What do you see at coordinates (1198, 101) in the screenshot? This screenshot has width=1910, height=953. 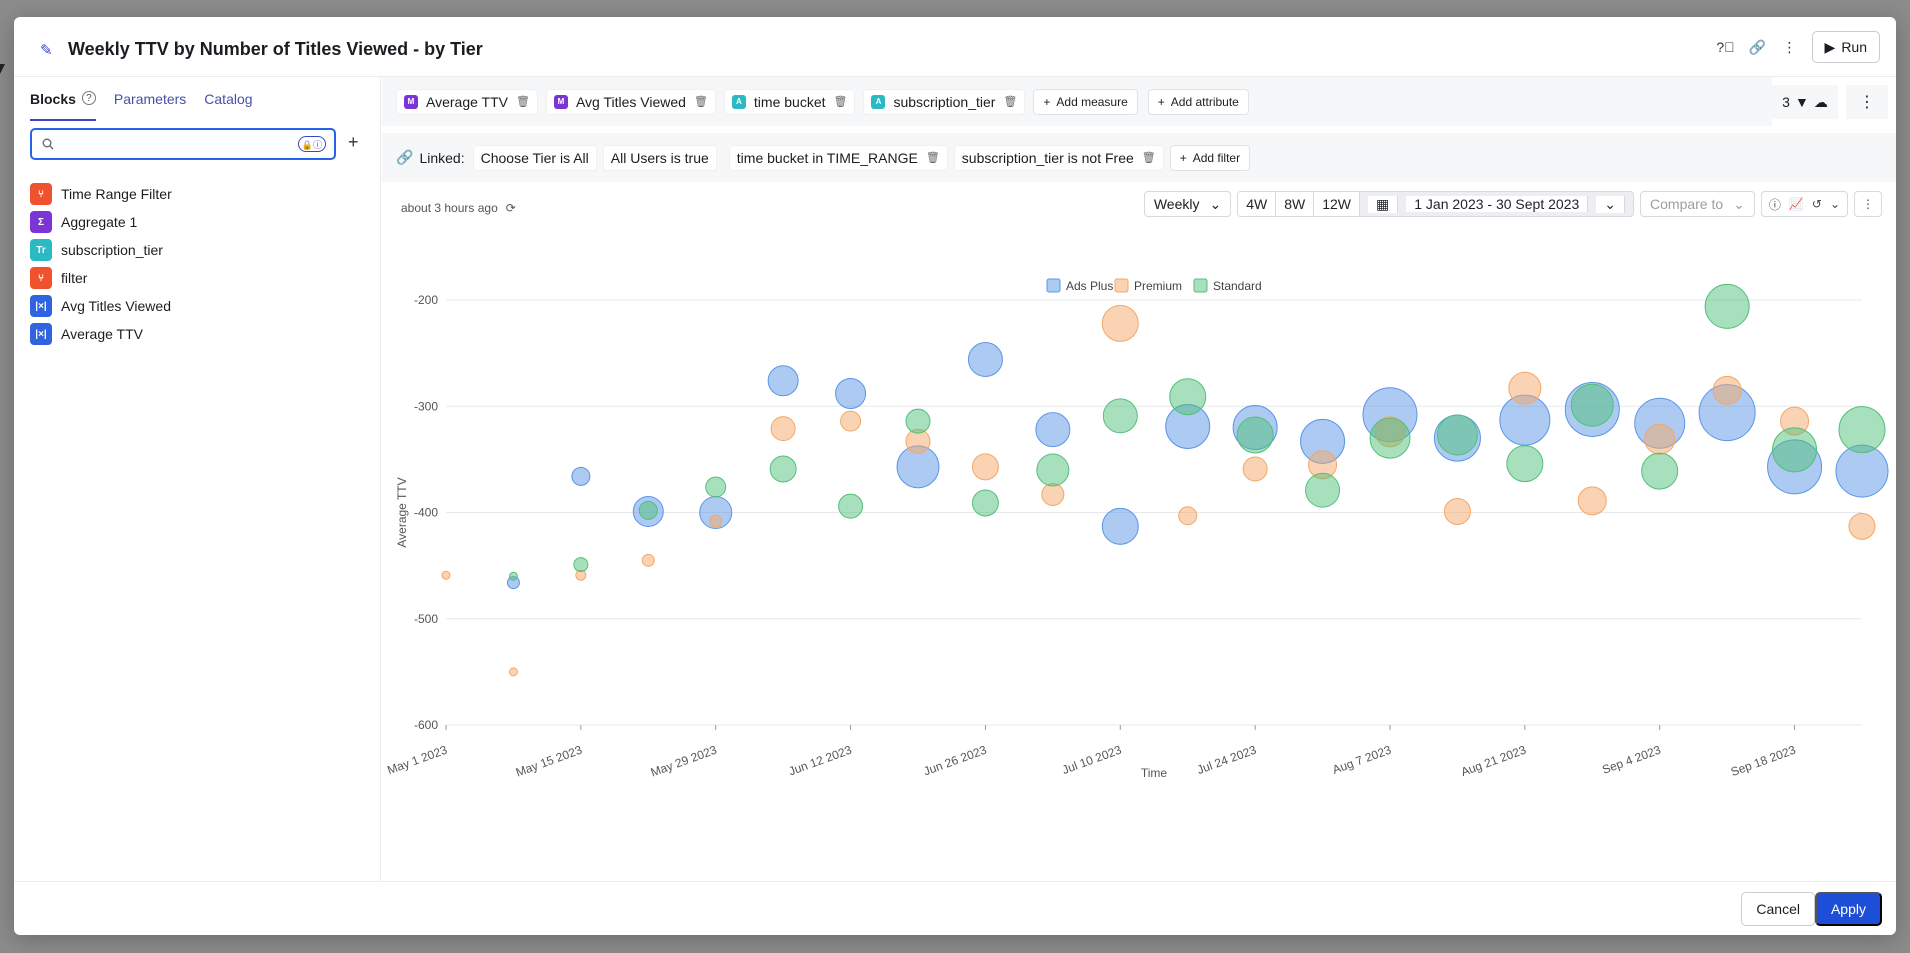 I see `add-attribute-button: + Add attribute` at bounding box center [1198, 101].